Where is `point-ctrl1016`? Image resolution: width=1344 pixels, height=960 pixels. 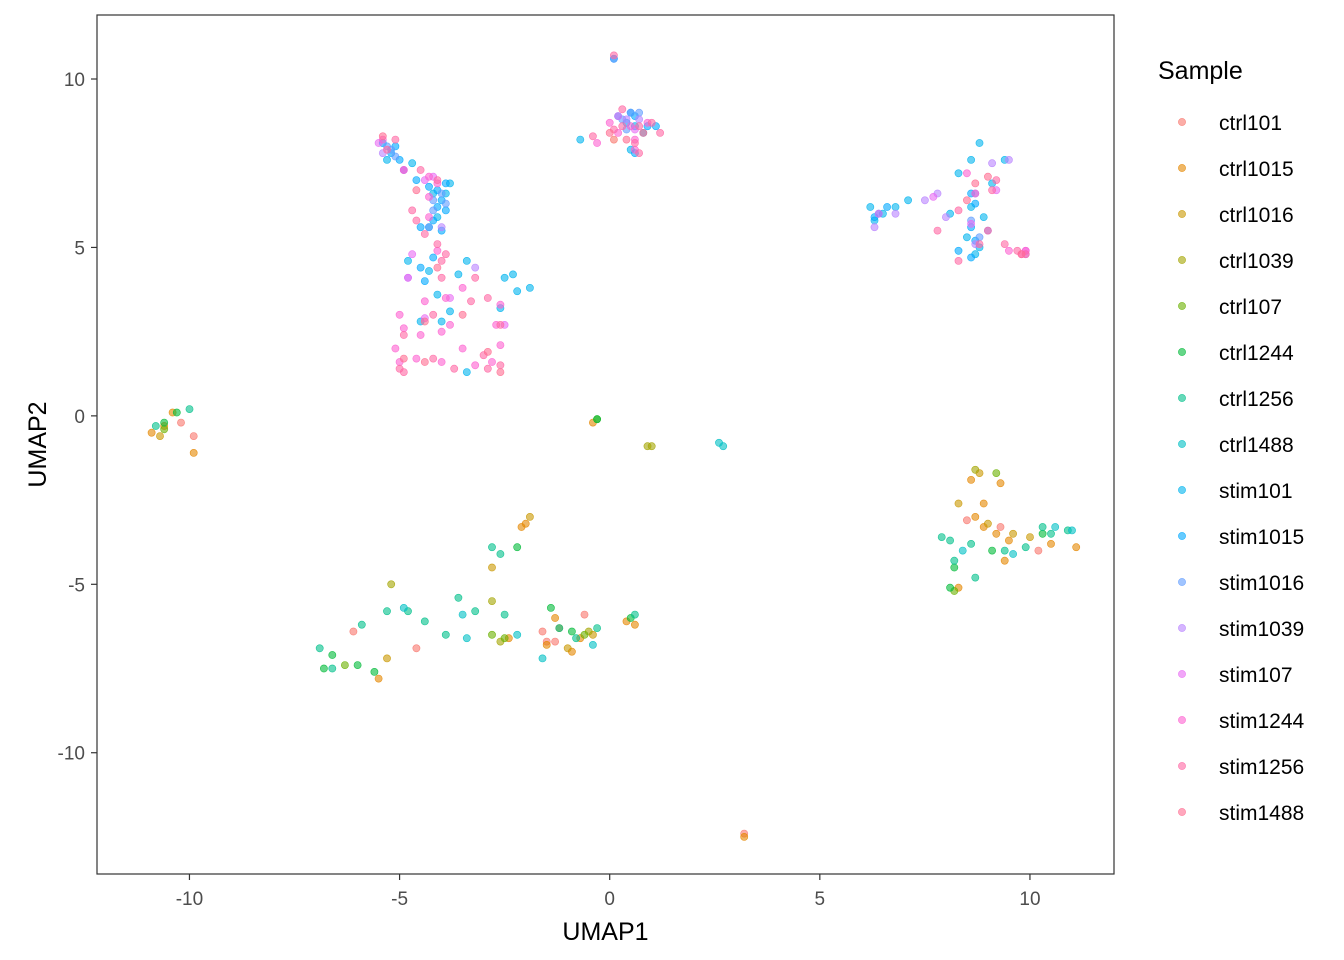 point-ctrl1016 is located at coordinates (530, 517).